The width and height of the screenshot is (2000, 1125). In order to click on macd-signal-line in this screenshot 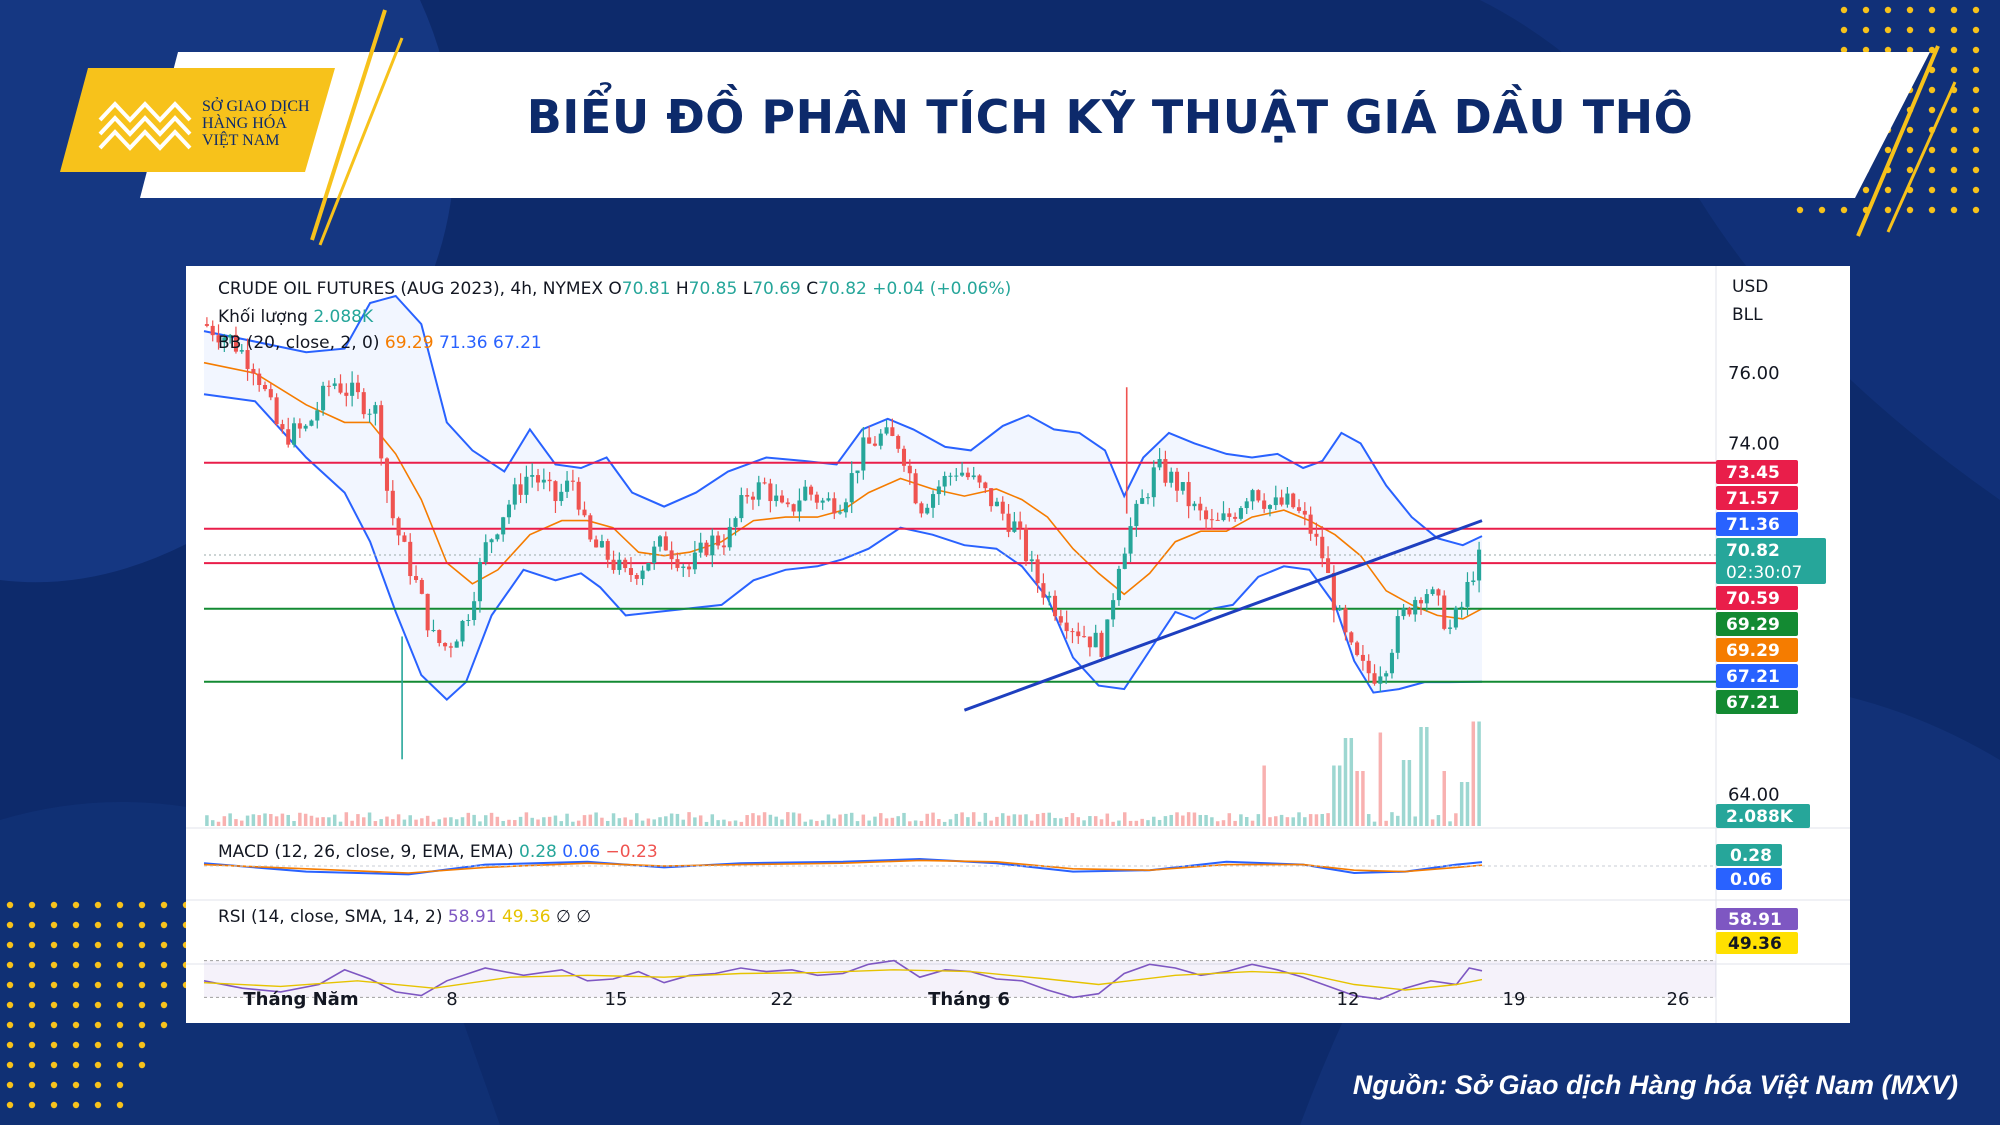, I will do `click(843, 866)`.